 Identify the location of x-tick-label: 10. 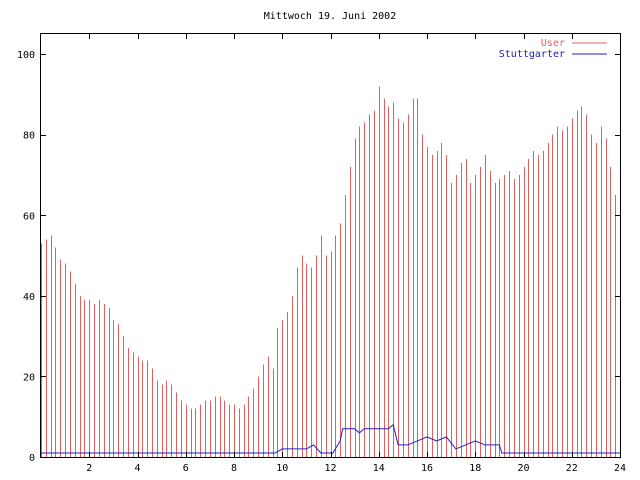
(282, 468).